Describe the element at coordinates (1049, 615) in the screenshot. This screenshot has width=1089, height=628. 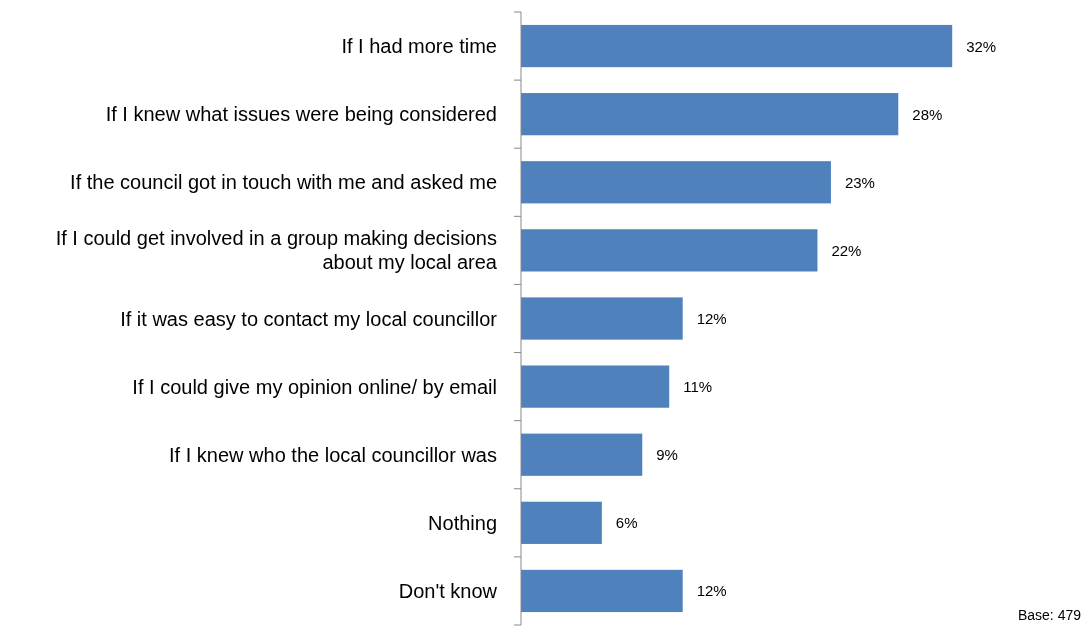
I see `text: Base: 479` at that location.